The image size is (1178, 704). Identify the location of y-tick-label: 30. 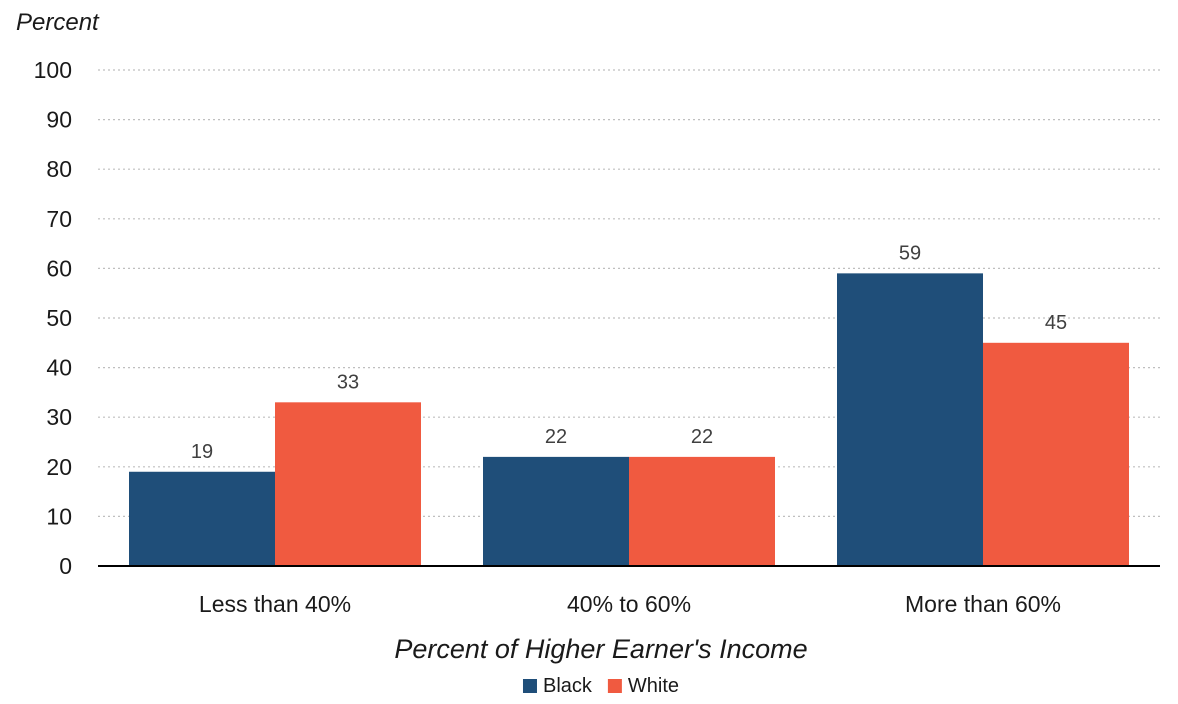
(59, 417).